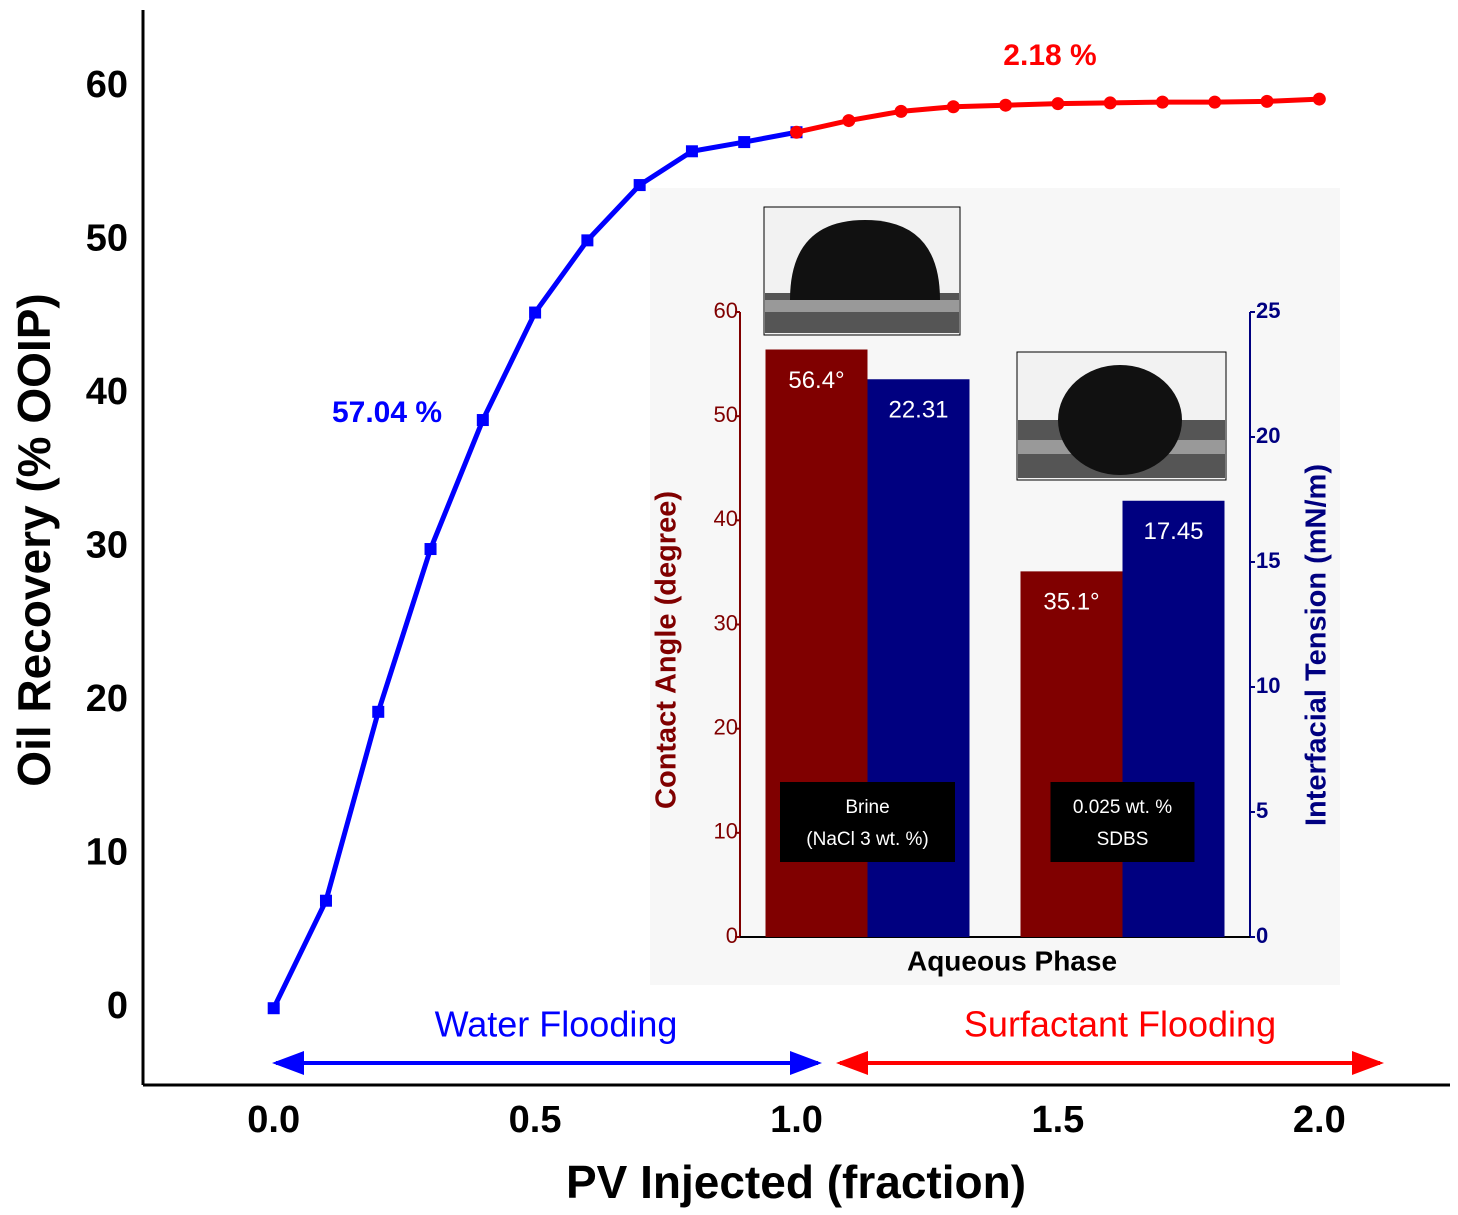  Describe the element at coordinates (796, 1182) in the screenshot. I see `x-axis-title: PV Injected (fraction)` at that location.